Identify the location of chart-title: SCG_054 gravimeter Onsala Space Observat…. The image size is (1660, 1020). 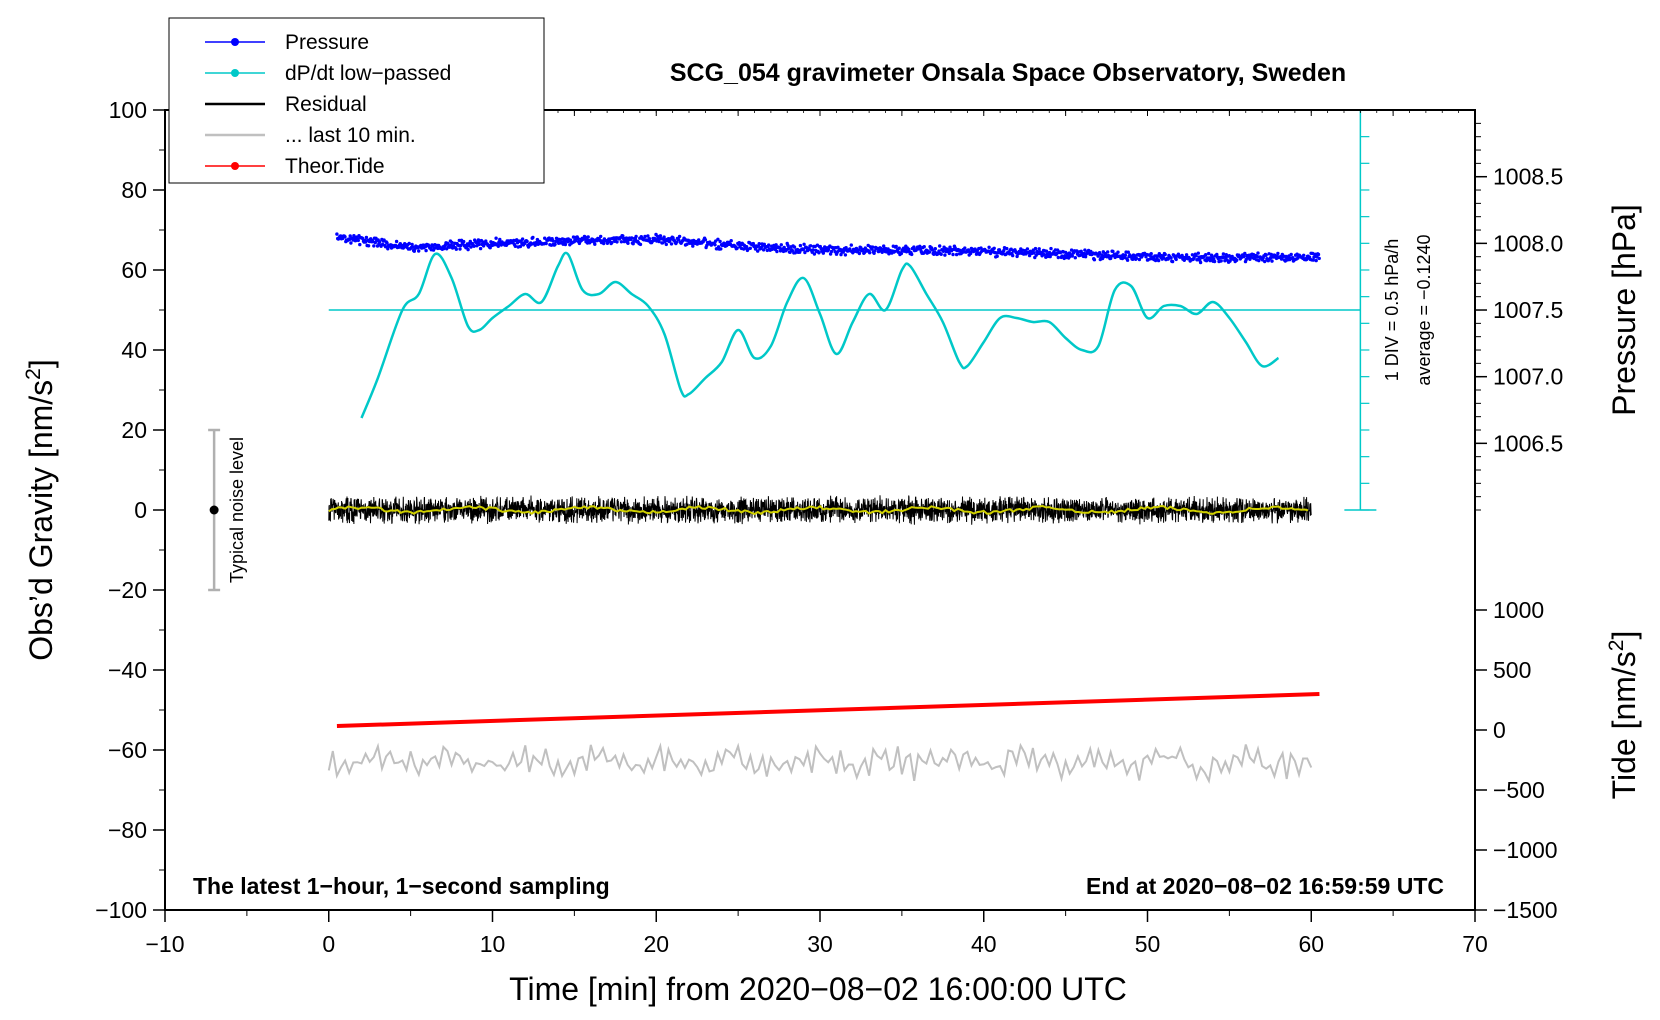
(1008, 73).